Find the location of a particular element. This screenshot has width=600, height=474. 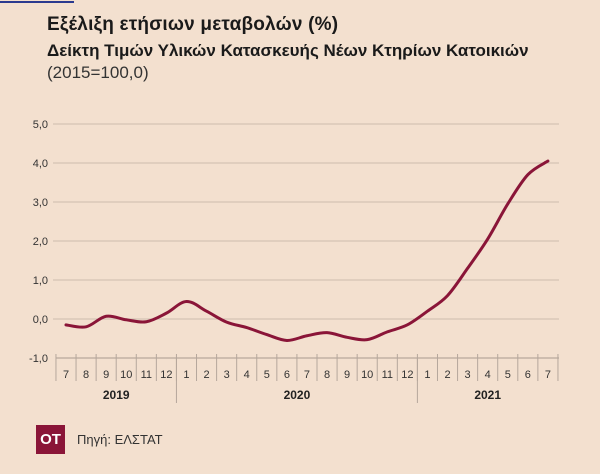

source-label: Πηγή: ΕΛΣΤΑΤ is located at coordinates (120, 439).